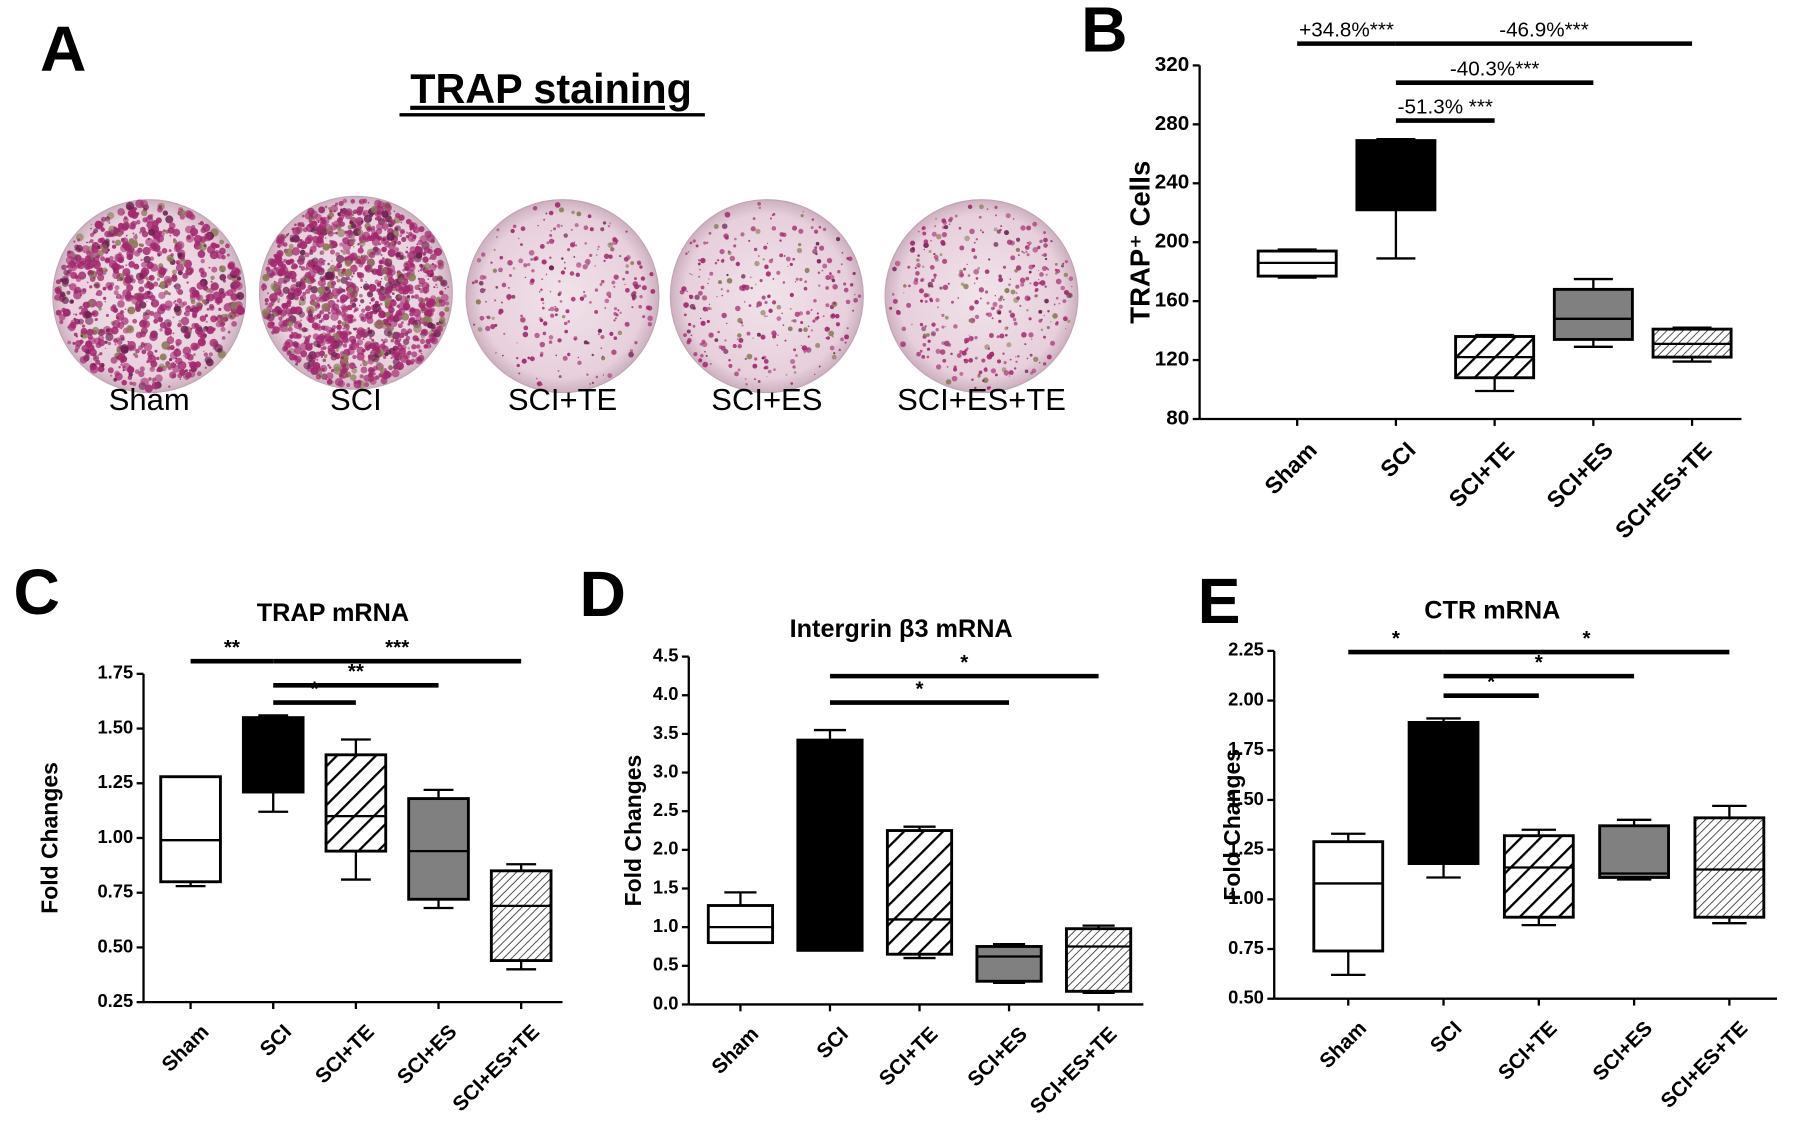 The image size is (1800, 1143). What do you see at coordinates (1586, 638) in the screenshot?
I see `comparison-label: *` at bounding box center [1586, 638].